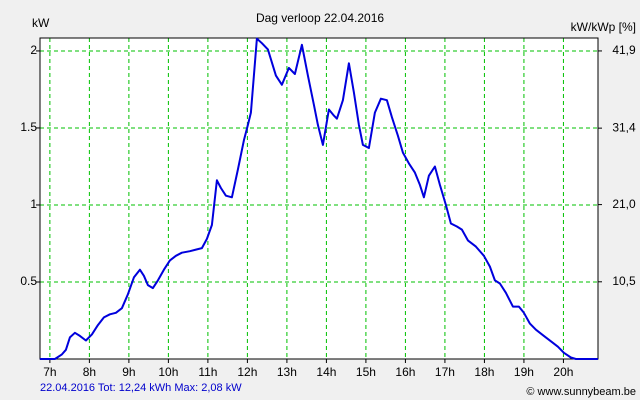  I want to click on y-tick-label: 0.5, so click(28, 281).